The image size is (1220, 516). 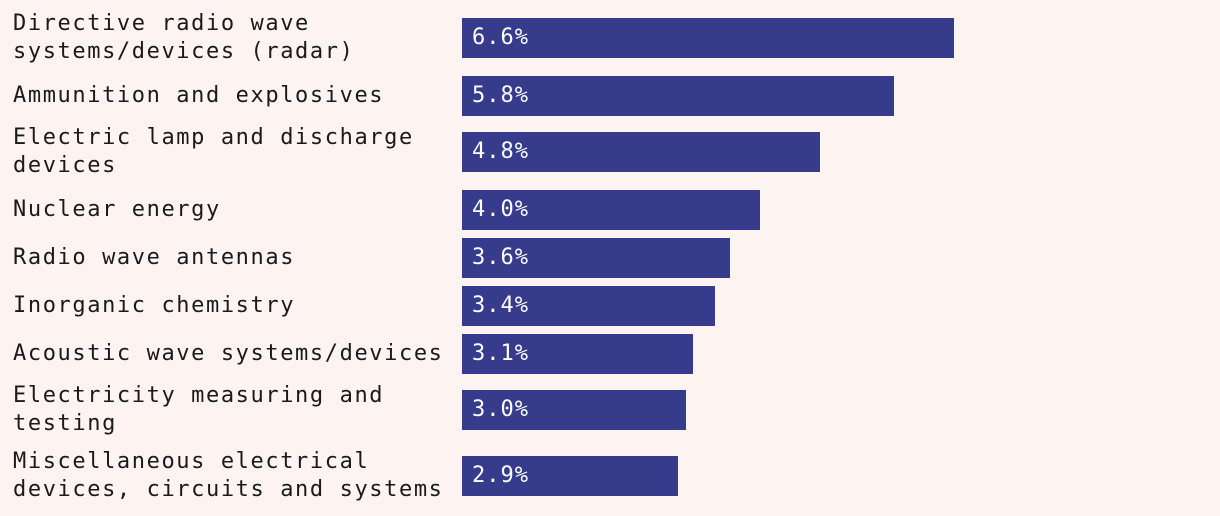 What do you see at coordinates (500, 409) in the screenshot?
I see `bar-value-label: 3.0%` at bounding box center [500, 409].